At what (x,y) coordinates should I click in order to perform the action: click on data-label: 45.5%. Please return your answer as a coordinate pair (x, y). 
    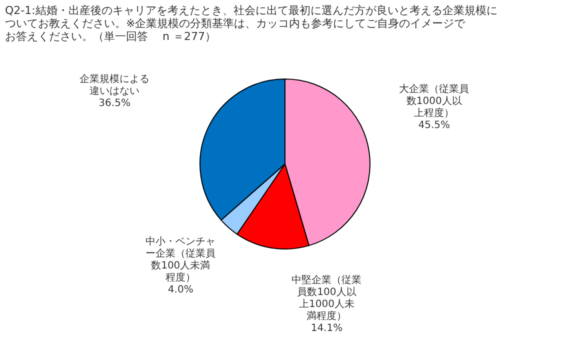
    Looking at the image, I should click on (434, 125).